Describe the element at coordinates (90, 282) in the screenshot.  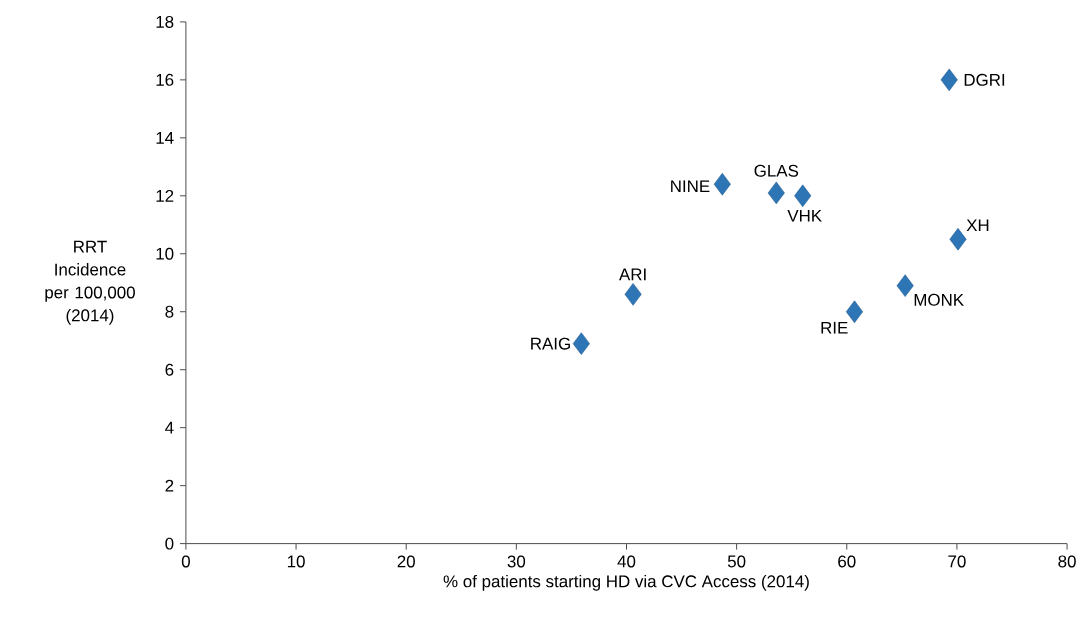
I see `y-axis-title: RRT Incidence per 100,000 (2014)` at that location.